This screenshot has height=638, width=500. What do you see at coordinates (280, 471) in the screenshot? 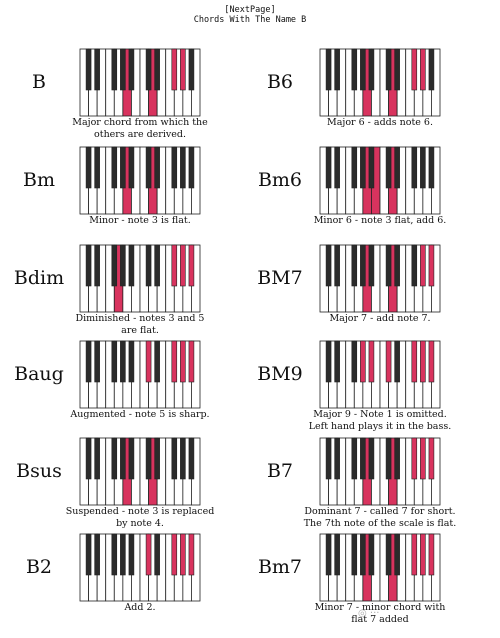
I see `chord-name: B7` at bounding box center [280, 471].